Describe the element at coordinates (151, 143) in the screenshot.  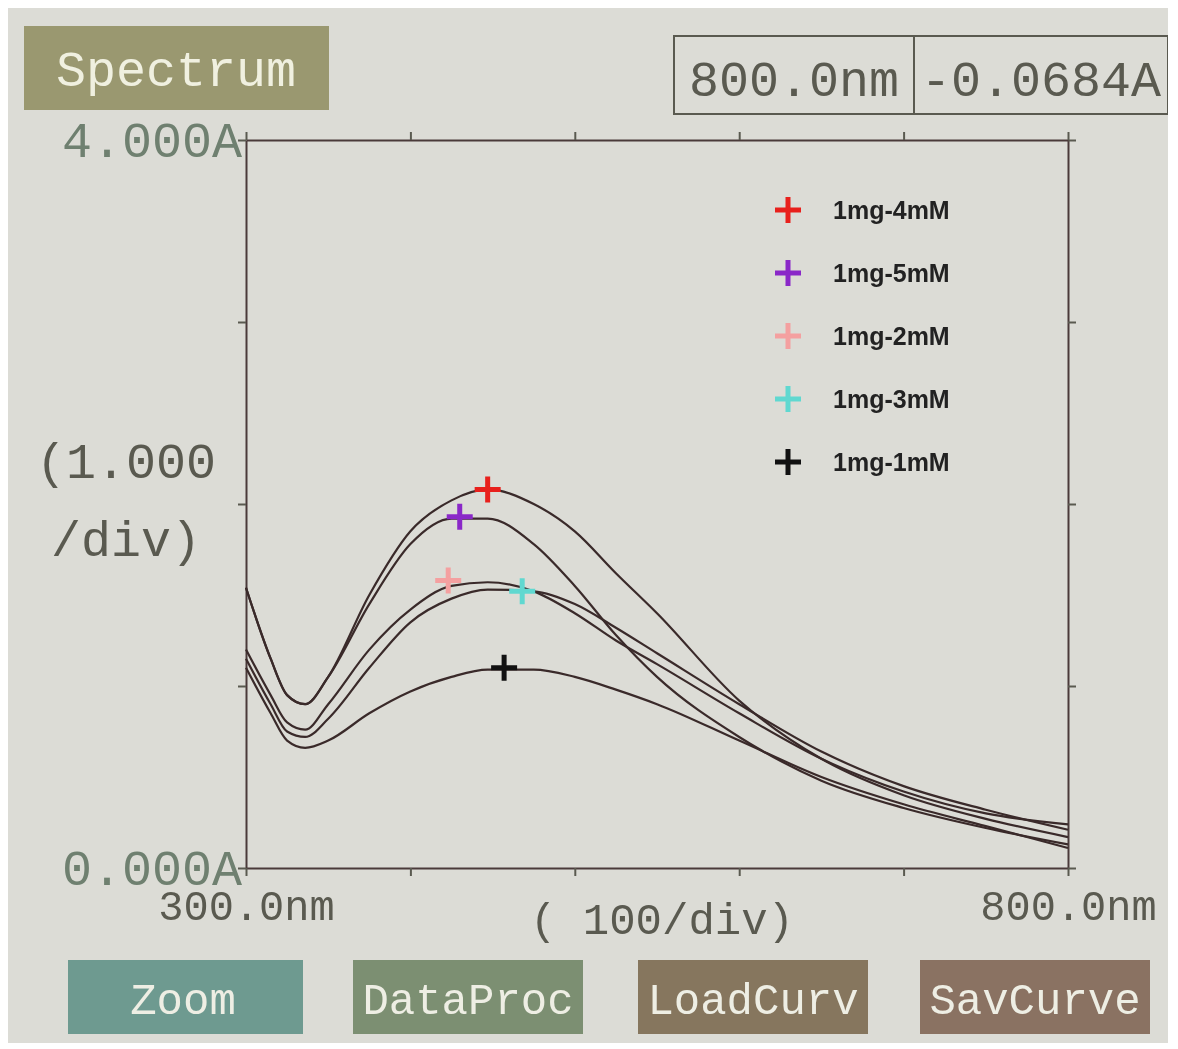
I see `y-tick-label: 4.000A` at that location.